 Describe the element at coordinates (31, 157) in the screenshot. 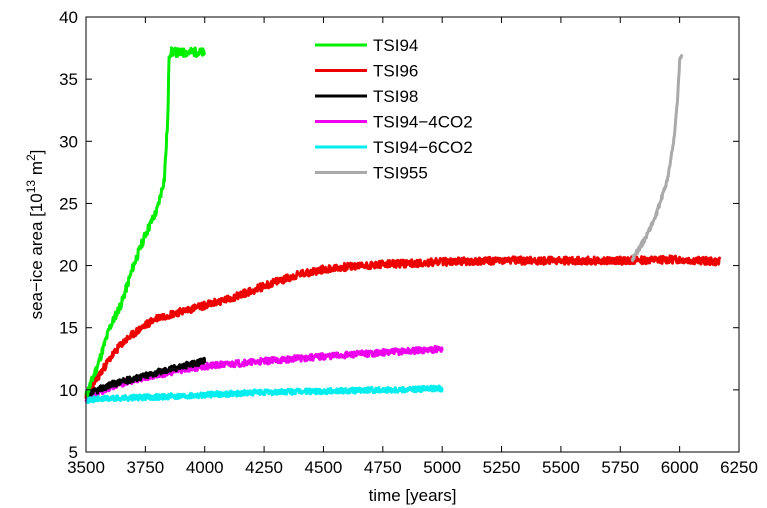

I see `y-axis-label-exp2: 2` at that location.